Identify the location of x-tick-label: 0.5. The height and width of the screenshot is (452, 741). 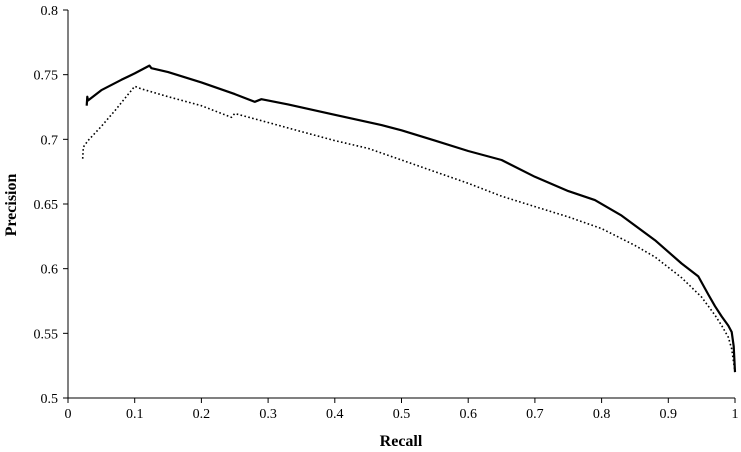
(402, 414).